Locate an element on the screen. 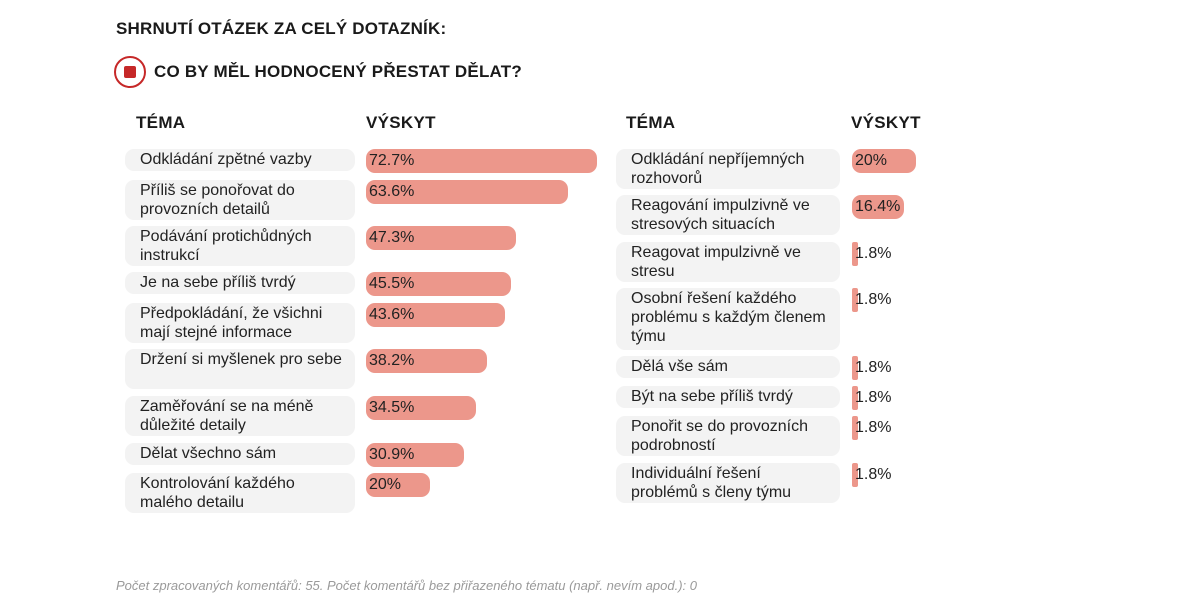 The width and height of the screenshot is (1186, 603). stop-icon is located at coordinates (130, 72).